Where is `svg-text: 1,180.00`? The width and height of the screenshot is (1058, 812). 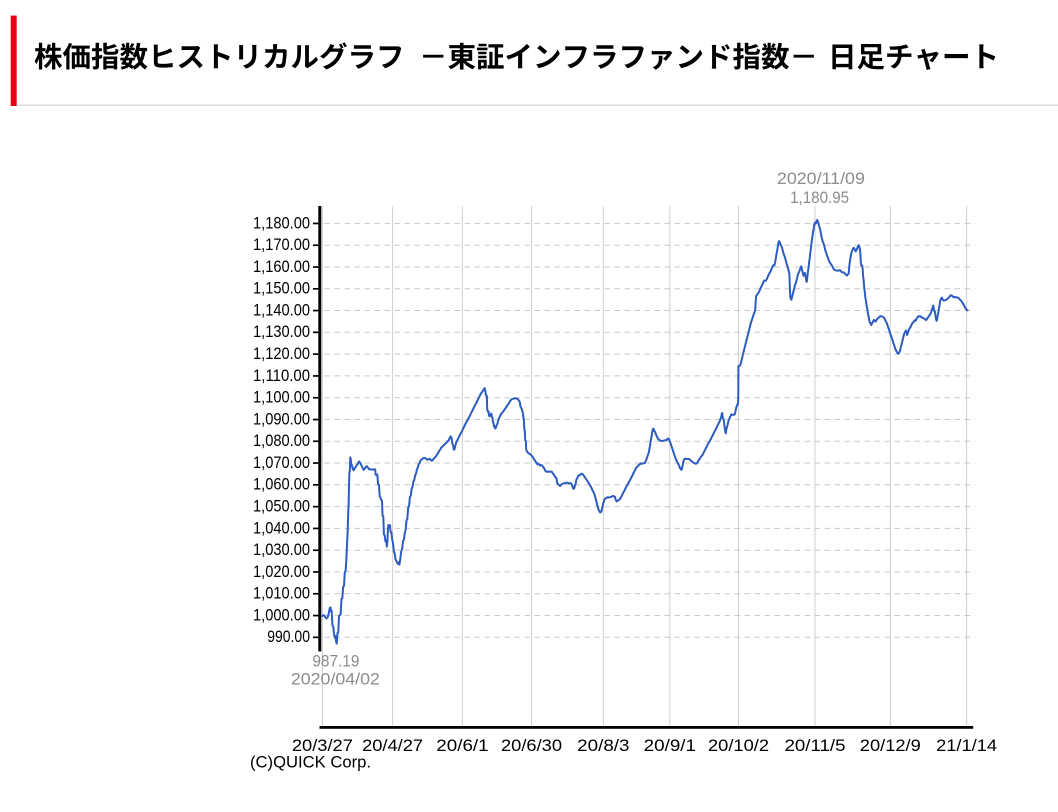
svg-text: 1,180.00 is located at coordinates (281, 222).